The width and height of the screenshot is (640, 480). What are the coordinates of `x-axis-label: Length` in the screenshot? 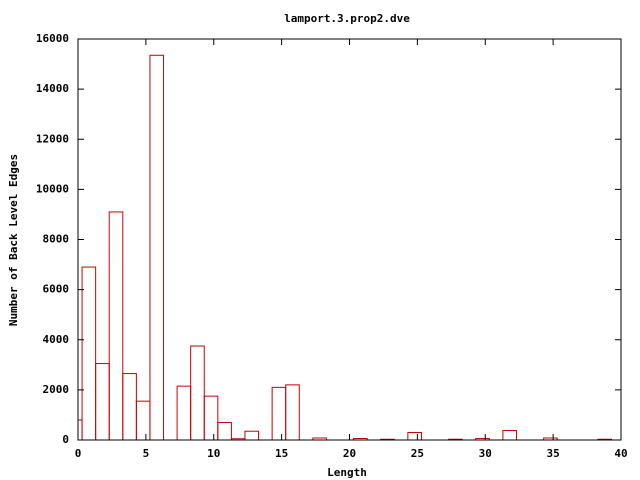 It's located at (347, 472).